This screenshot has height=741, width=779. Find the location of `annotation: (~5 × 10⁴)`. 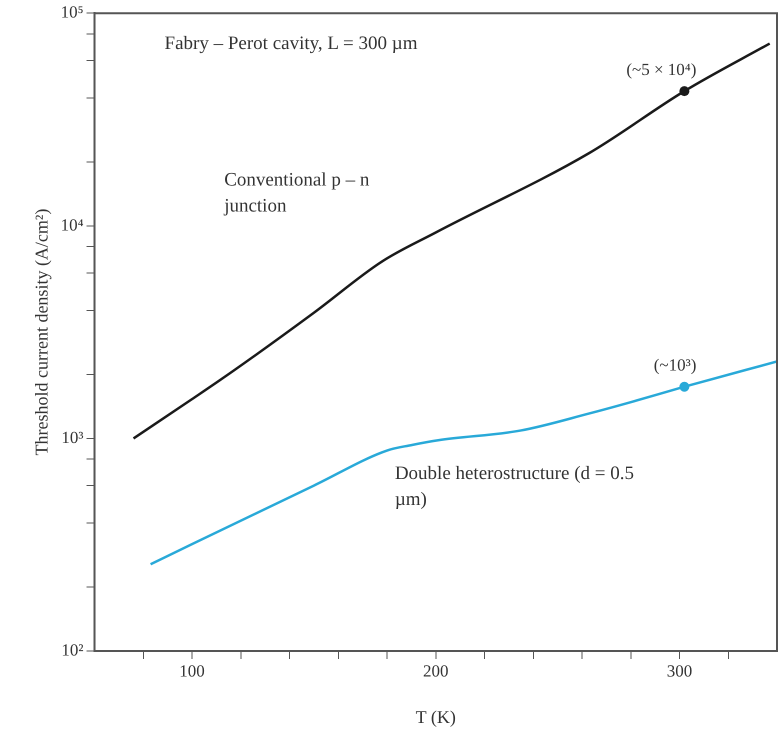

annotation: (~5 × 10⁴) is located at coordinates (661, 70).